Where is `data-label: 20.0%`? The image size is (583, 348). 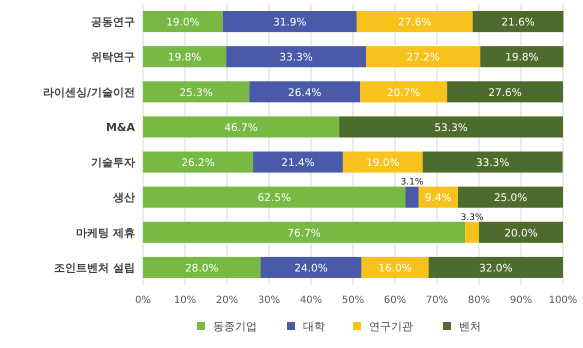 data-label: 20.0% is located at coordinates (521, 233).